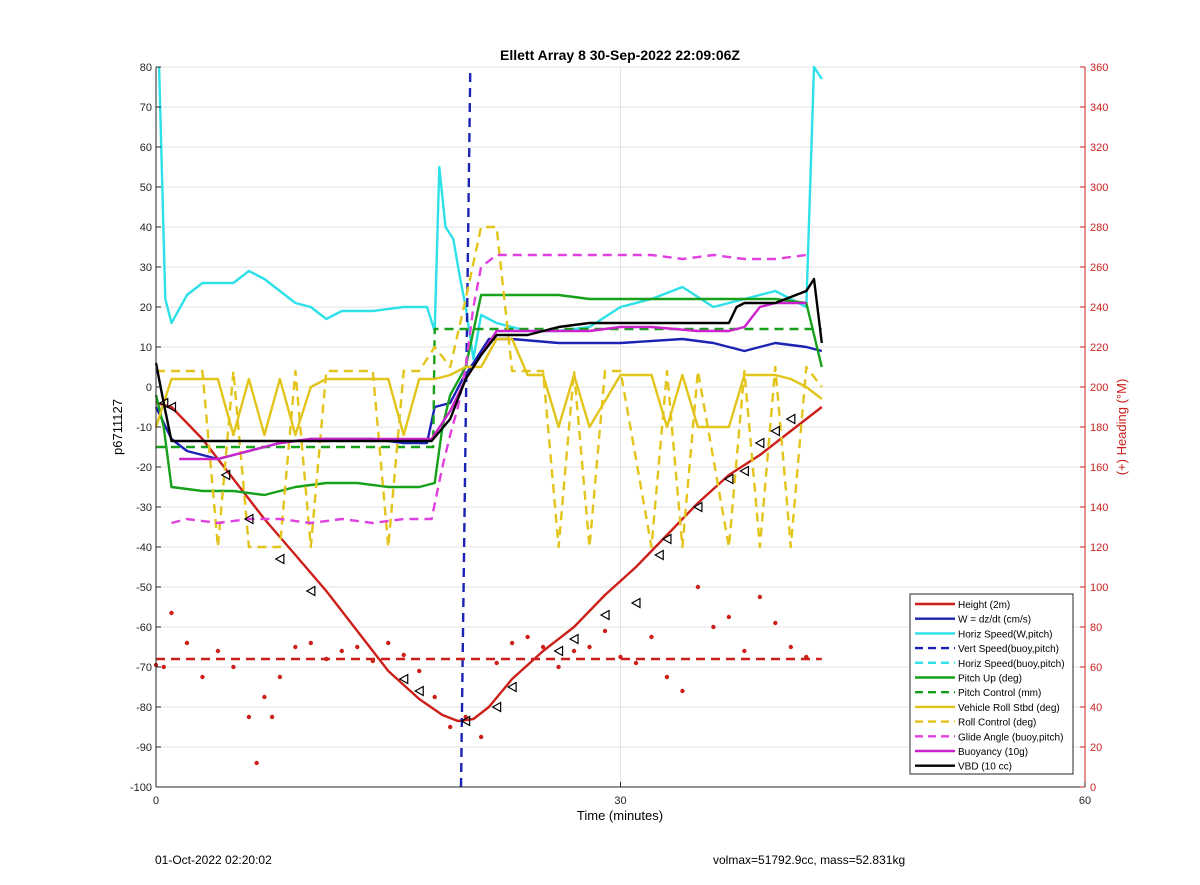 The width and height of the screenshot is (1200, 885). Describe the element at coordinates (465, 427) in the screenshot. I see `series-line-vert-speed-buoy-pitch` at that location.